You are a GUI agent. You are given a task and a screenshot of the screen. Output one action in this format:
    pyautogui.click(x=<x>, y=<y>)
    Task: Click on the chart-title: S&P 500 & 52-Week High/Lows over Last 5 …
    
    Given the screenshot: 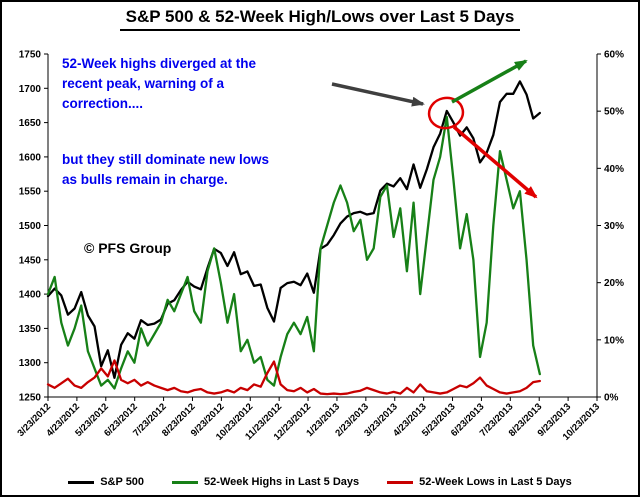 What is the action you would take?
    pyautogui.click(x=320, y=19)
    